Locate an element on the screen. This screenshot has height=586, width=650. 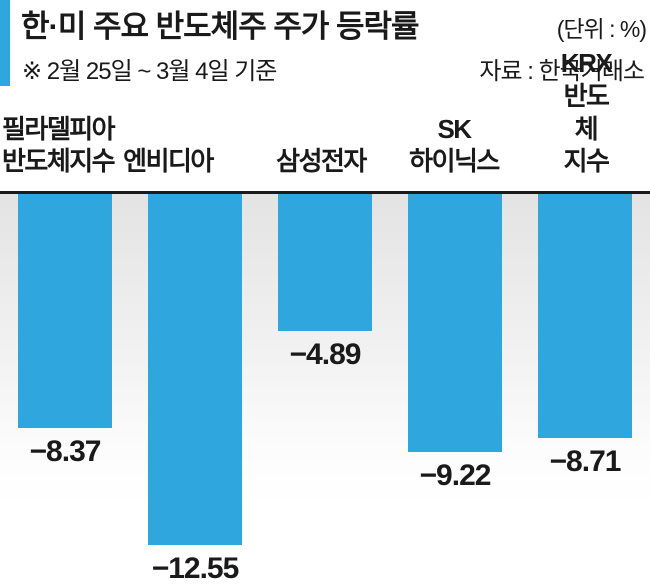
header: 한·미 주요 반도체주 주가 등락률 (단위 : %) is located at coordinates (334, 28).